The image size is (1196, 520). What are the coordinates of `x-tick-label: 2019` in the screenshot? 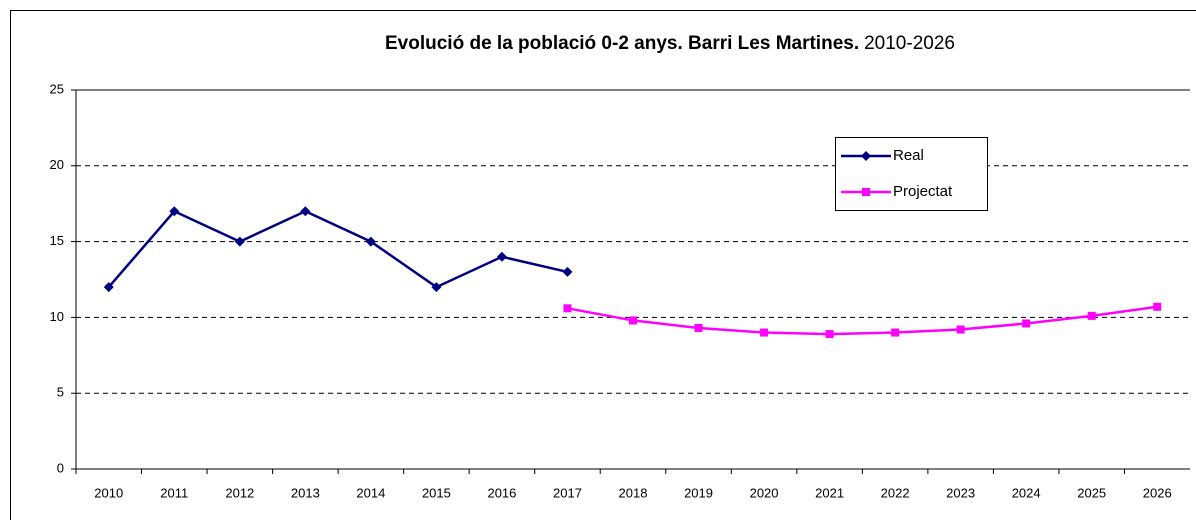 It's located at (698, 492).